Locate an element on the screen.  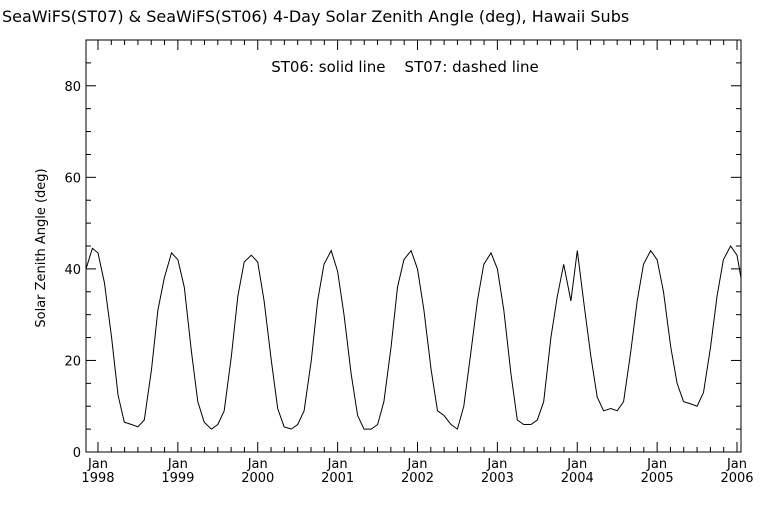
y-tick-label: 0 is located at coordinates (77, 453).